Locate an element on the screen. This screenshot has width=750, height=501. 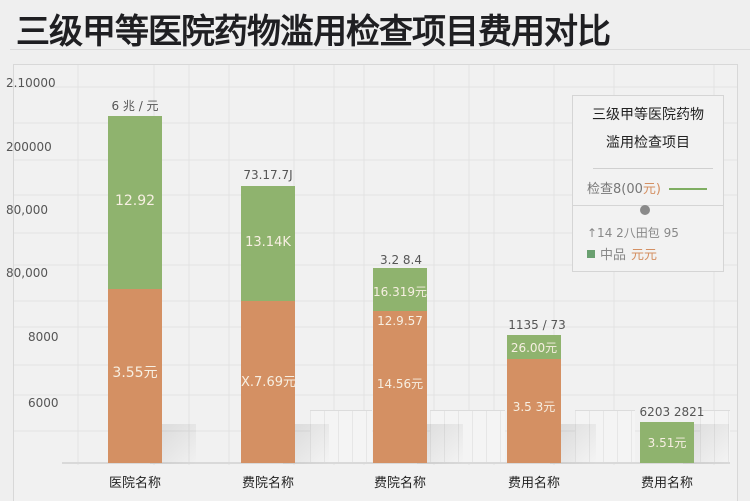
segment-value: 13.14K is located at coordinates (268, 242).